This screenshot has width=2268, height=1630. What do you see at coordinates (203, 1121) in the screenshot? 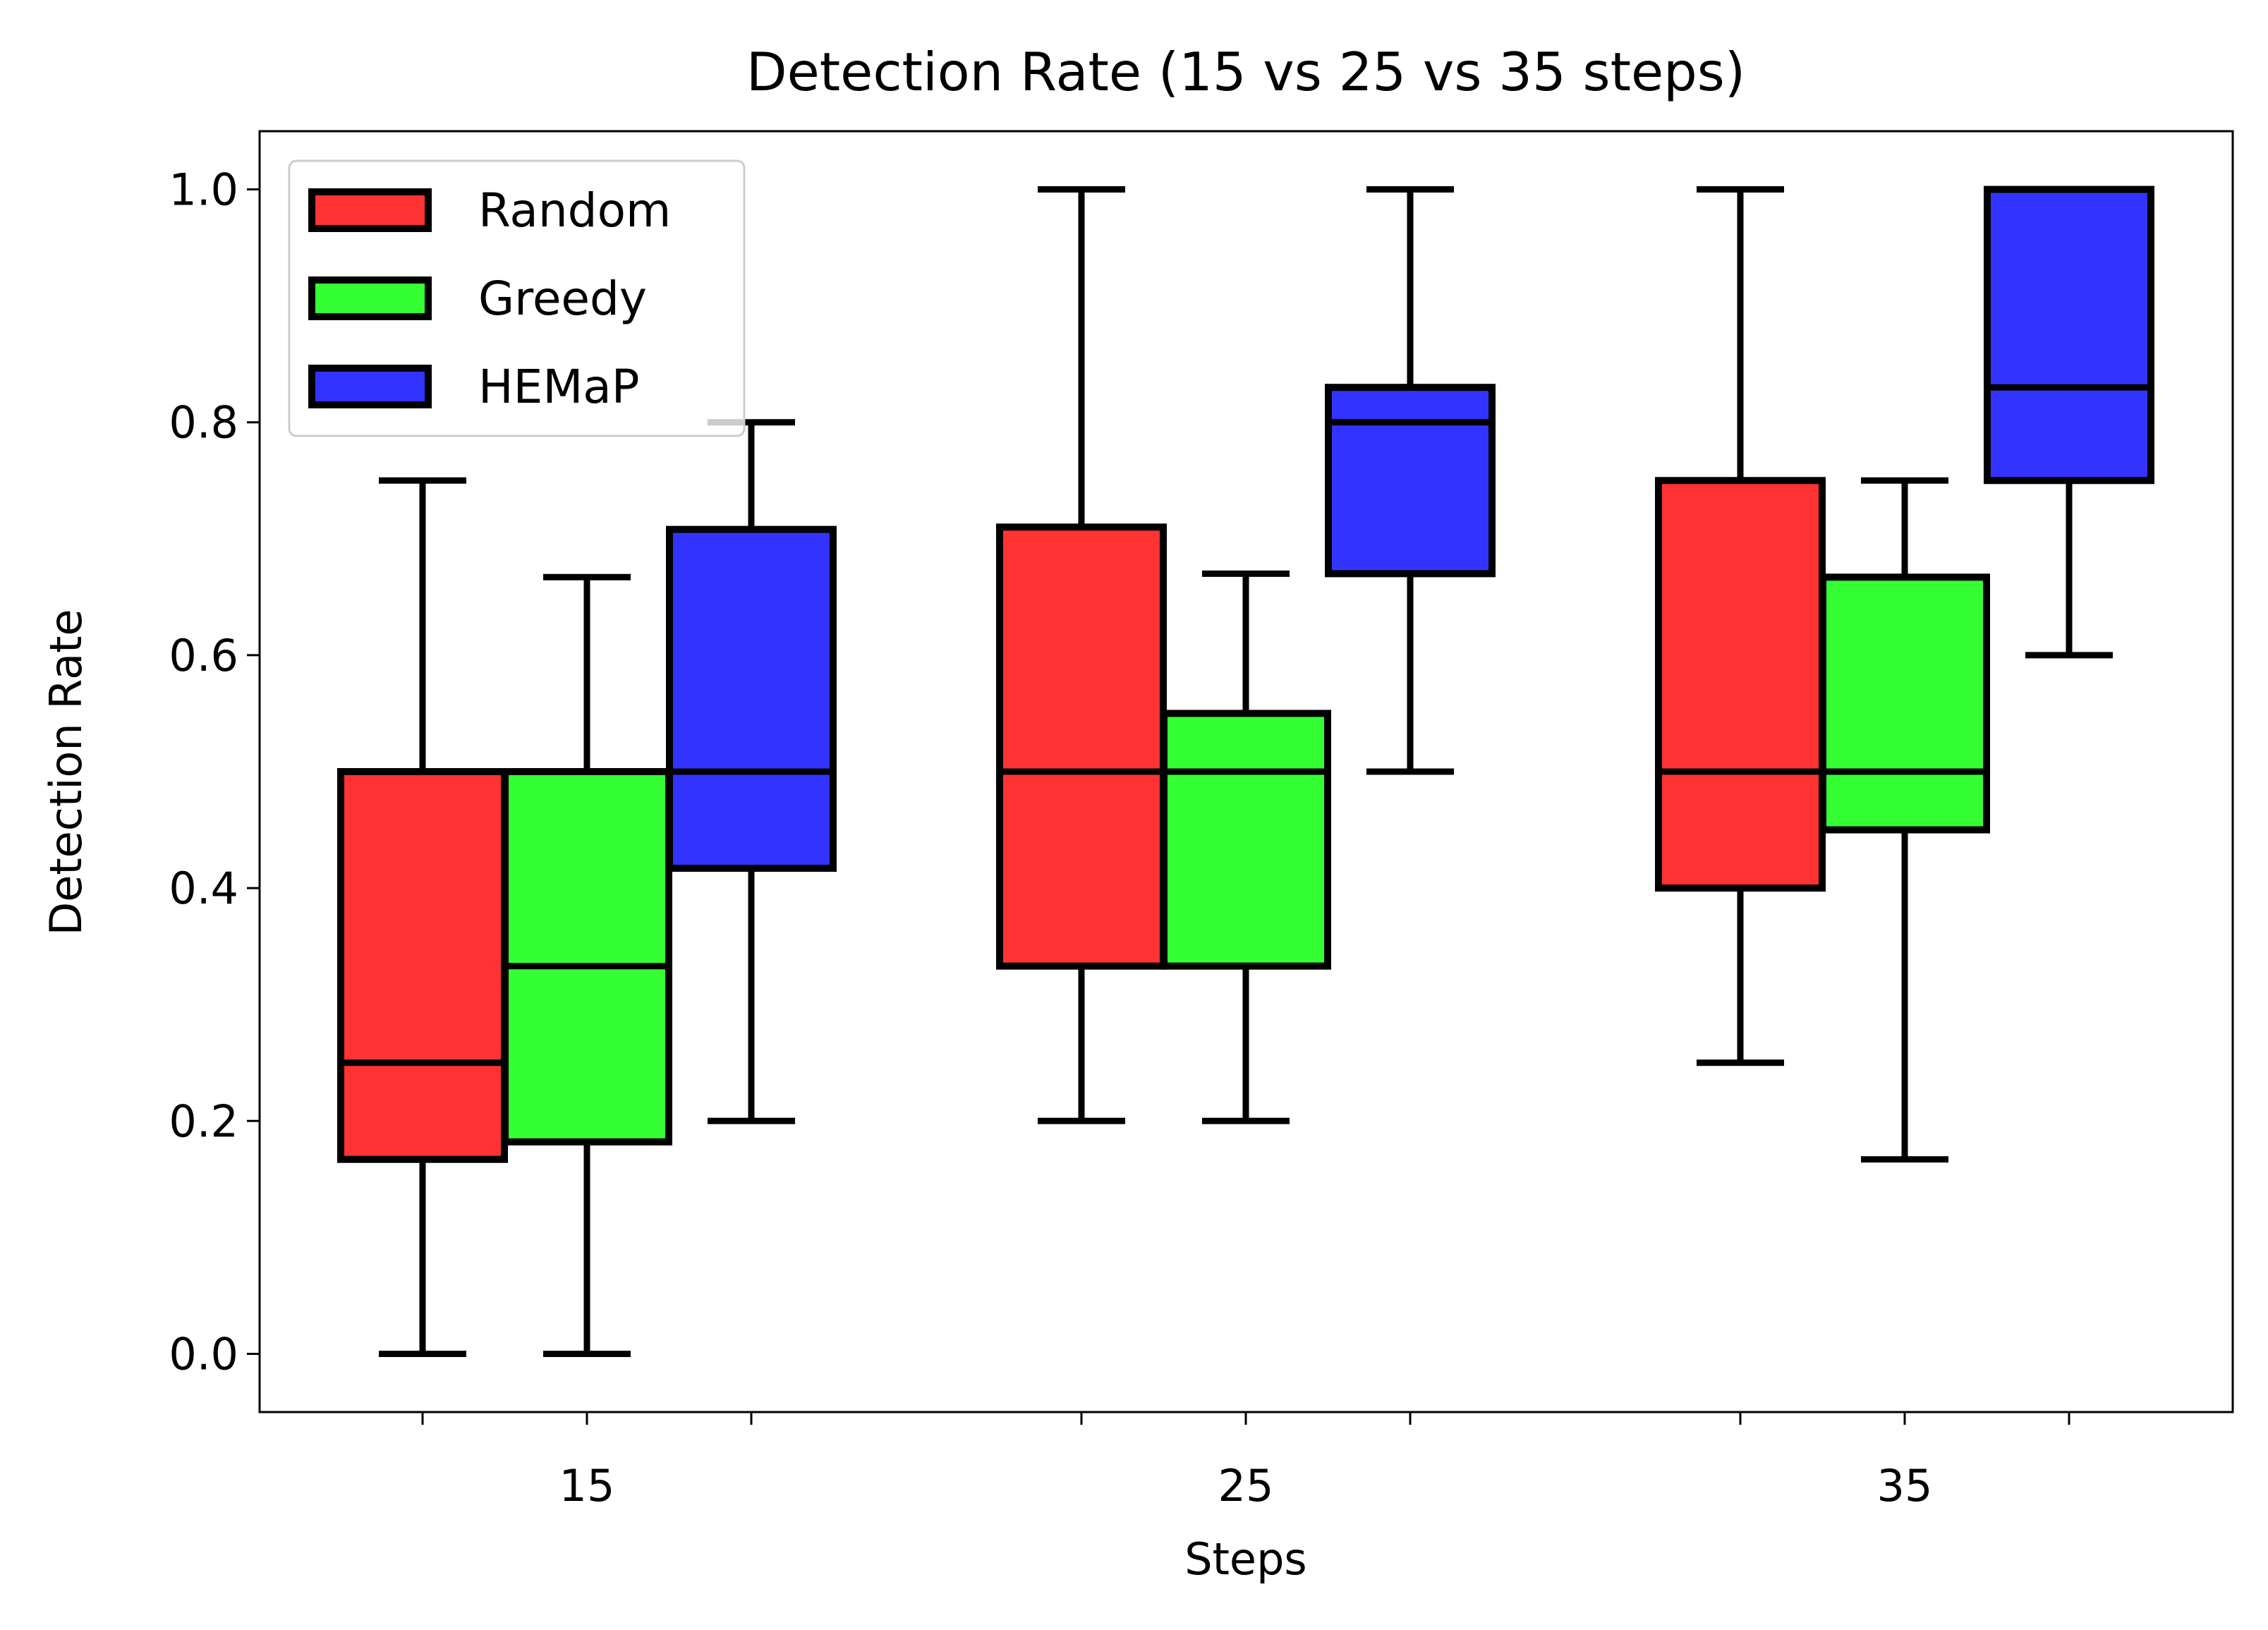
I see `y-tick-label: 0.2` at bounding box center [203, 1121].